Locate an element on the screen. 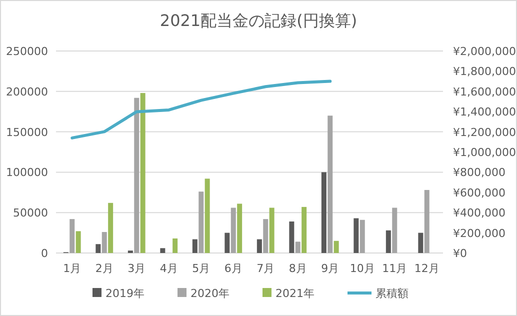 Image resolution: width=517 pixels, height=316 pixels. x-tick-label: 9月 is located at coordinates (330, 268).